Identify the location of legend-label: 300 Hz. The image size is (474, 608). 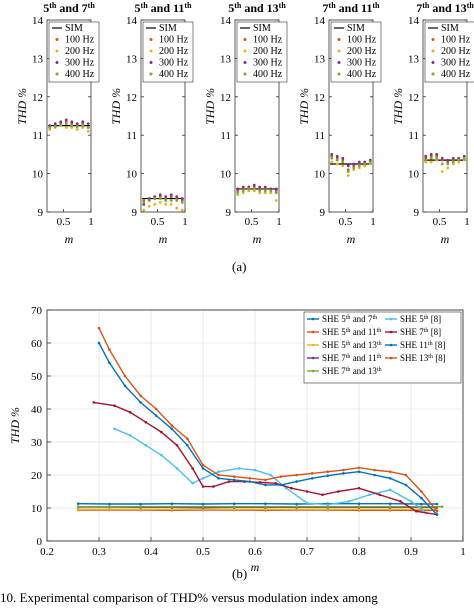
(80, 63).